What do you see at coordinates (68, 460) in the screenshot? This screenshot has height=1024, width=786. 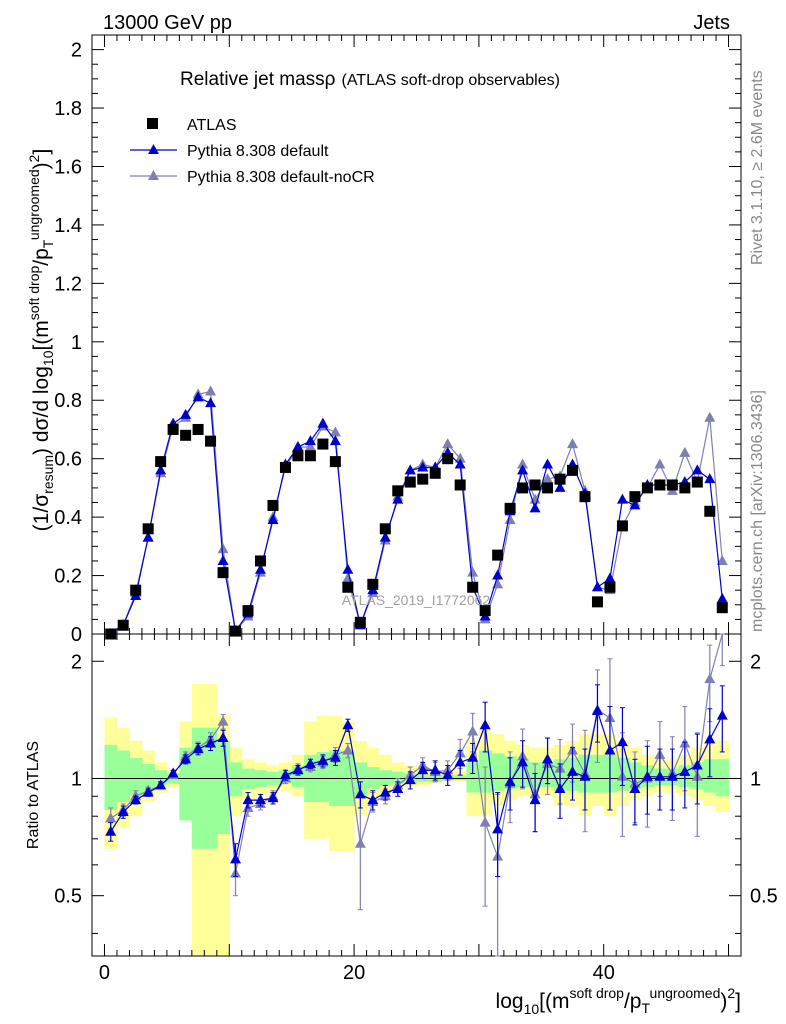 I see `upper-ytick-label: 0.6` at bounding box center [68, 460].